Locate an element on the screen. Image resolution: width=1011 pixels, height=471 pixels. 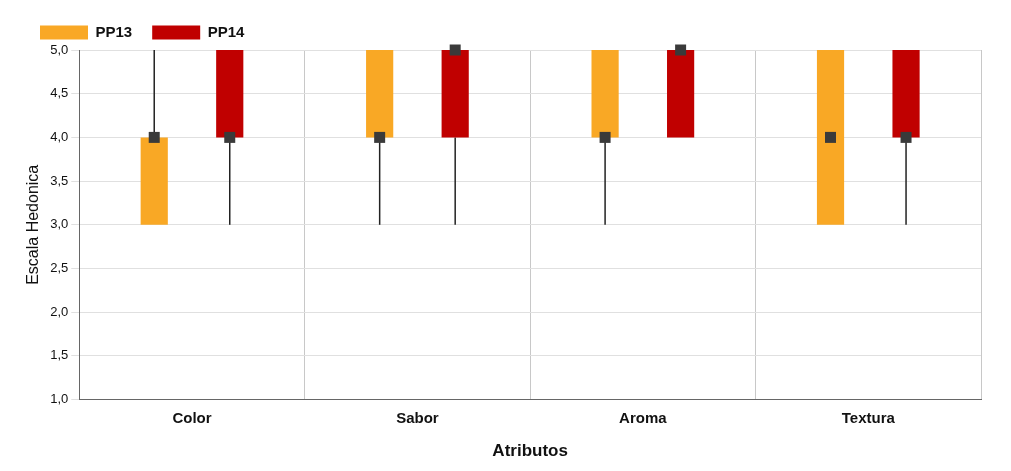
y-tick-label: 1,0 is located at coordinates (59, 399).